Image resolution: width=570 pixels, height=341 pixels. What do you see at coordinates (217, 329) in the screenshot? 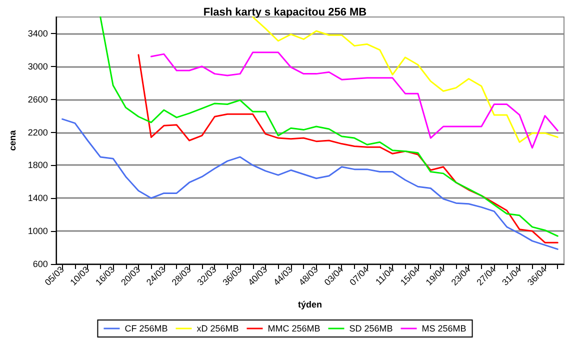
I see `legend-label: xD 256MB` at bounding box center [217, 329].